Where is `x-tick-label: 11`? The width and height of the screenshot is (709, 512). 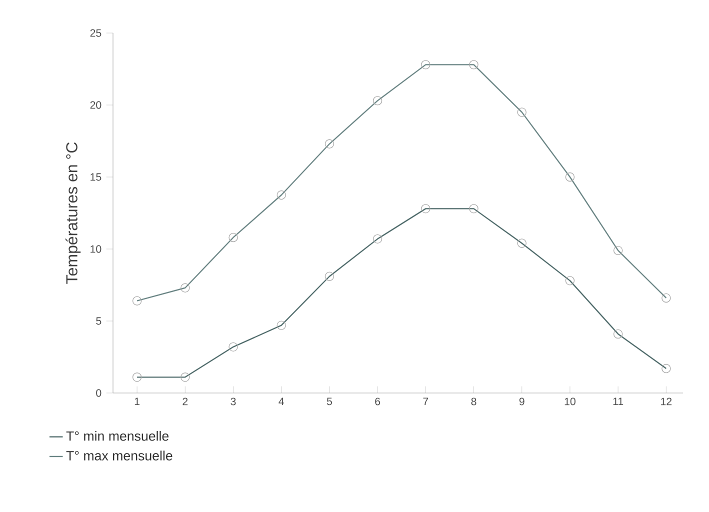 x-tick-label: 11 is located at coordinates (618, 402).